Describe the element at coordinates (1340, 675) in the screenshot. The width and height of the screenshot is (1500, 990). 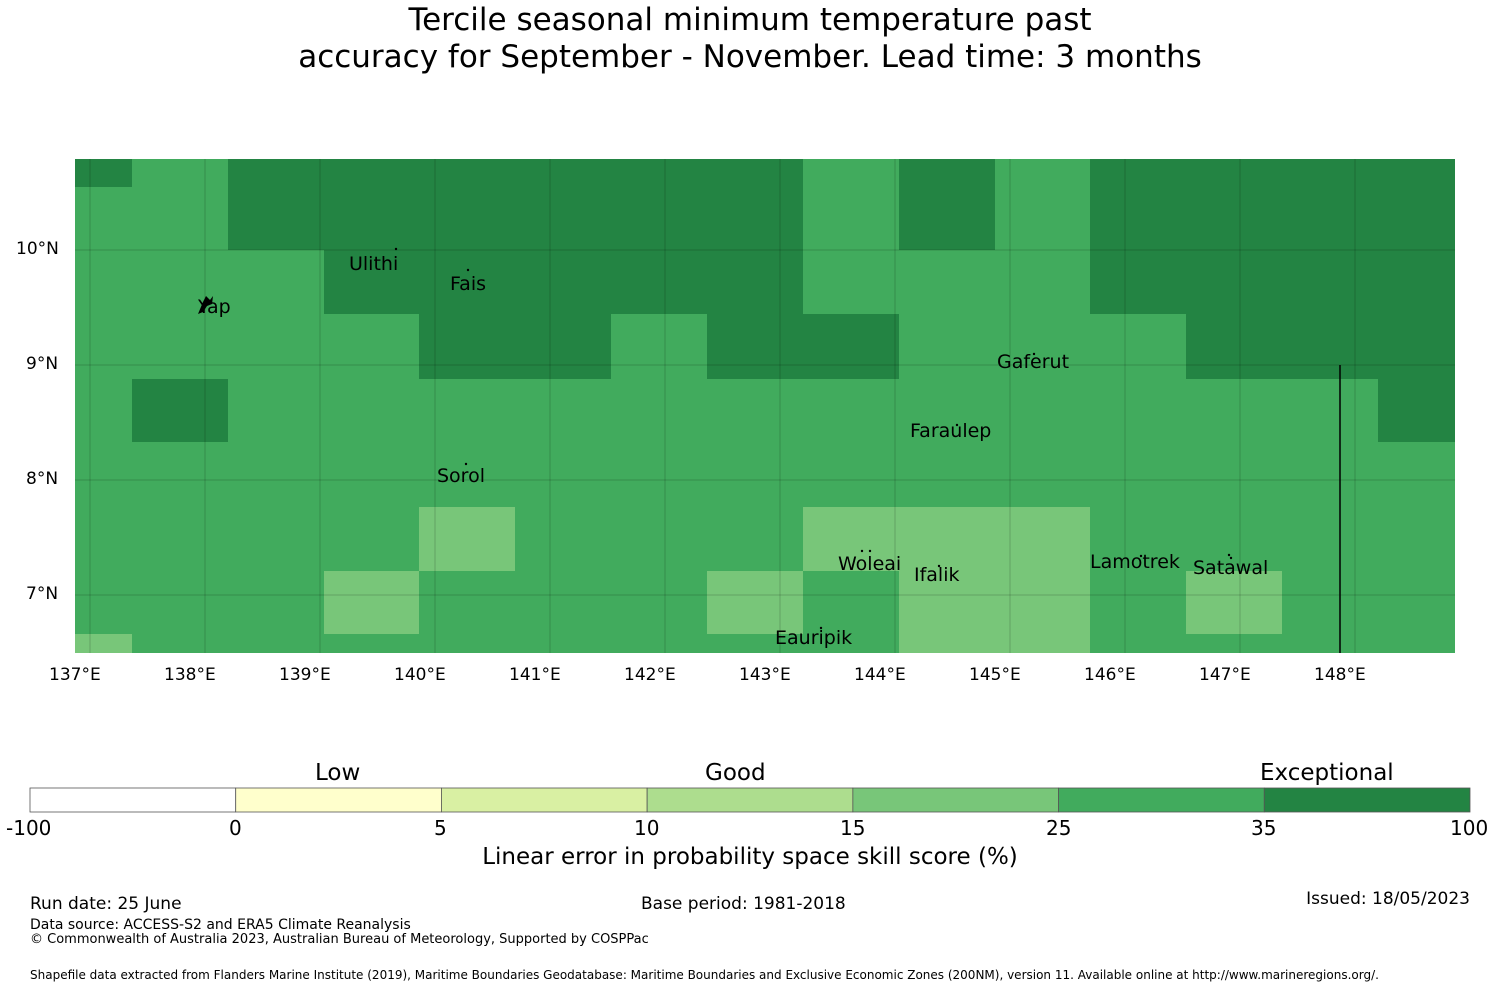
I see `lon-label: 148°E` at that location.